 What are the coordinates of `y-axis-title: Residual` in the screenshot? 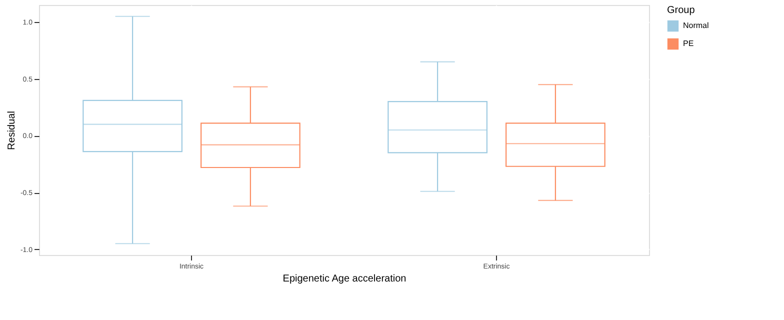 It's located at (12, 130).